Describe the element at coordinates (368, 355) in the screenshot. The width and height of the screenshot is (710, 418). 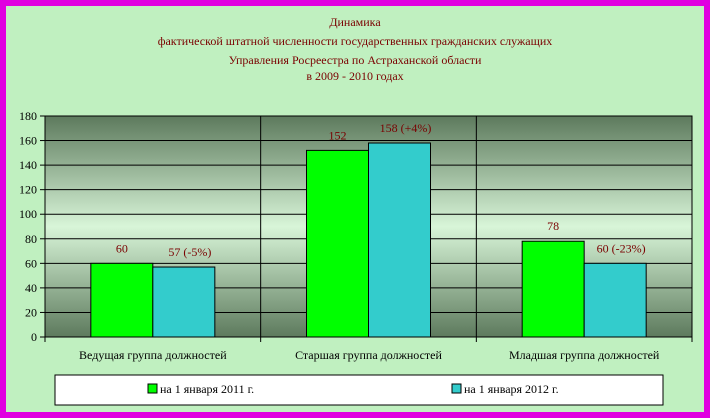
I see `category-label: Старшая группа должностей` at that location.